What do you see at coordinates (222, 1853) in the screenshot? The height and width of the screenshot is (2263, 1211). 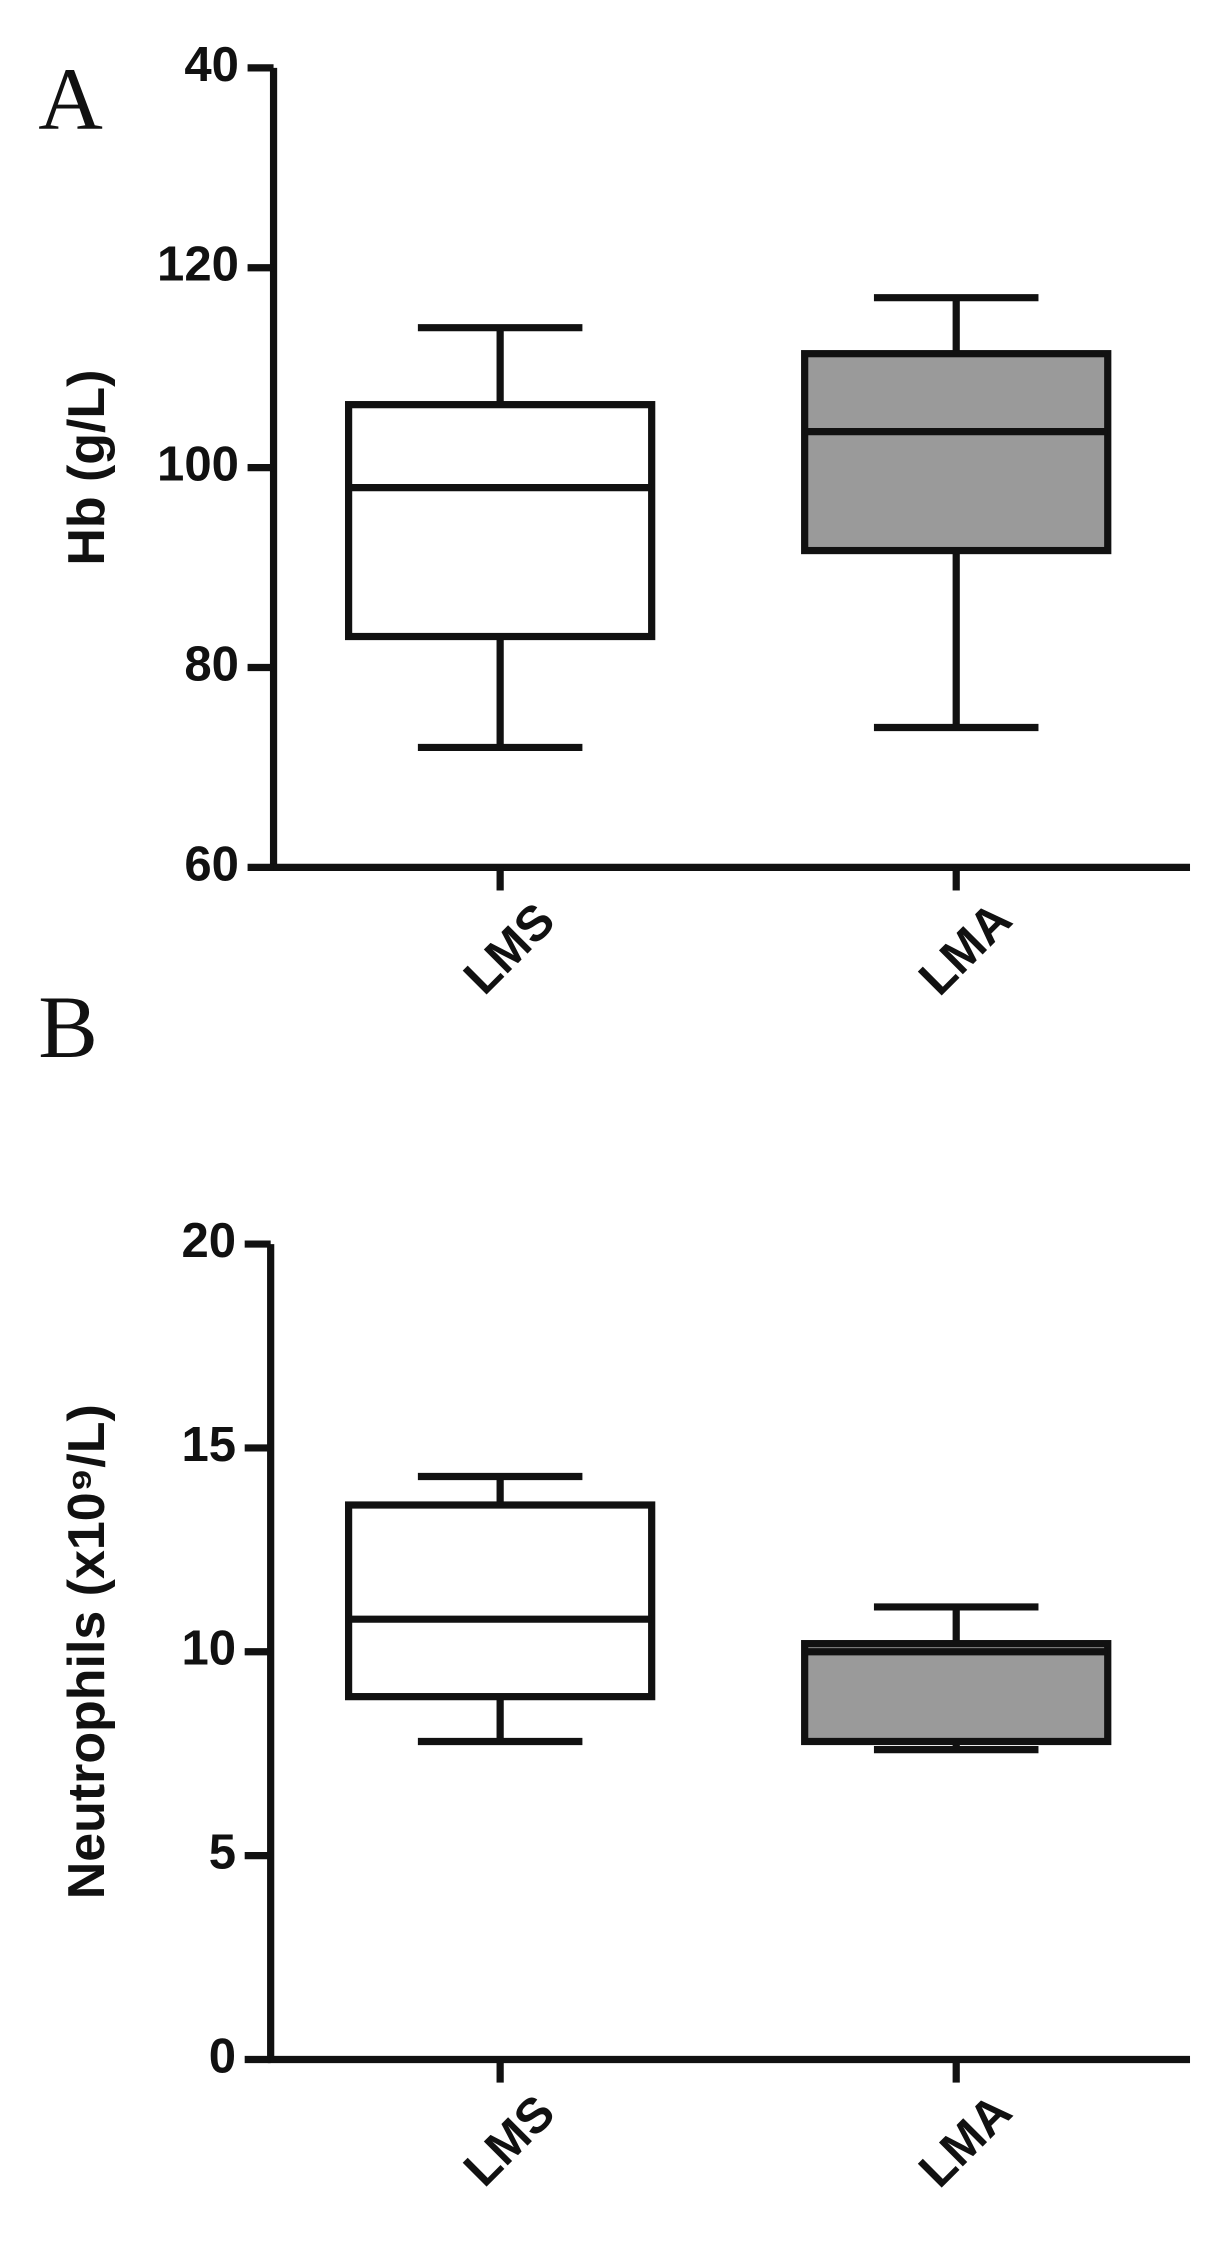 I see `y-tick-label: 5` at bounding box center [222, 1853].